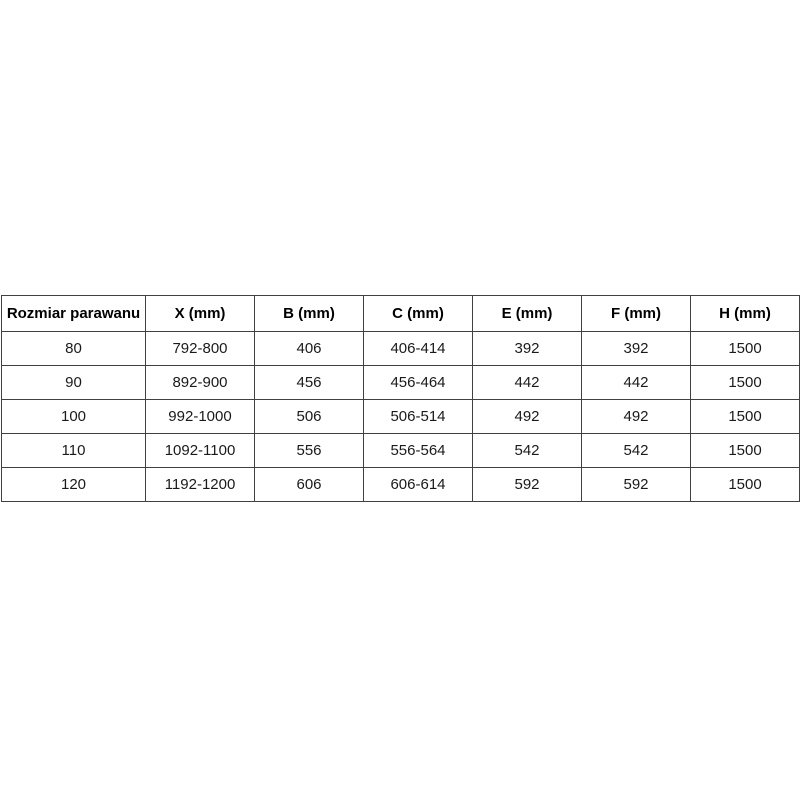 The image size is (800, 800). What do you see at coordinates (200, 450) in the screenshot?
I see `table-cell: 1092-1100` at bounding box center [200, 450].